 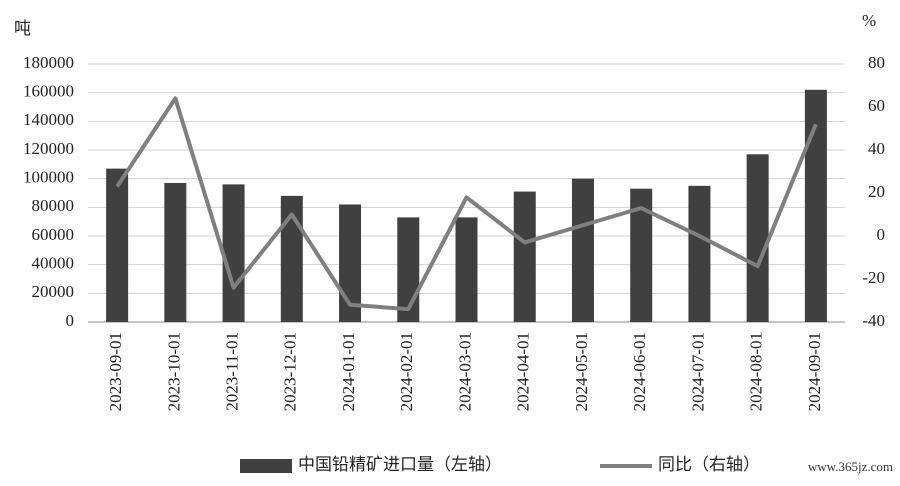 What do you see at coordinates (876, 191) in the screenshot?
I see `y2-tick-label: 20` at bounding box center [876, 191].